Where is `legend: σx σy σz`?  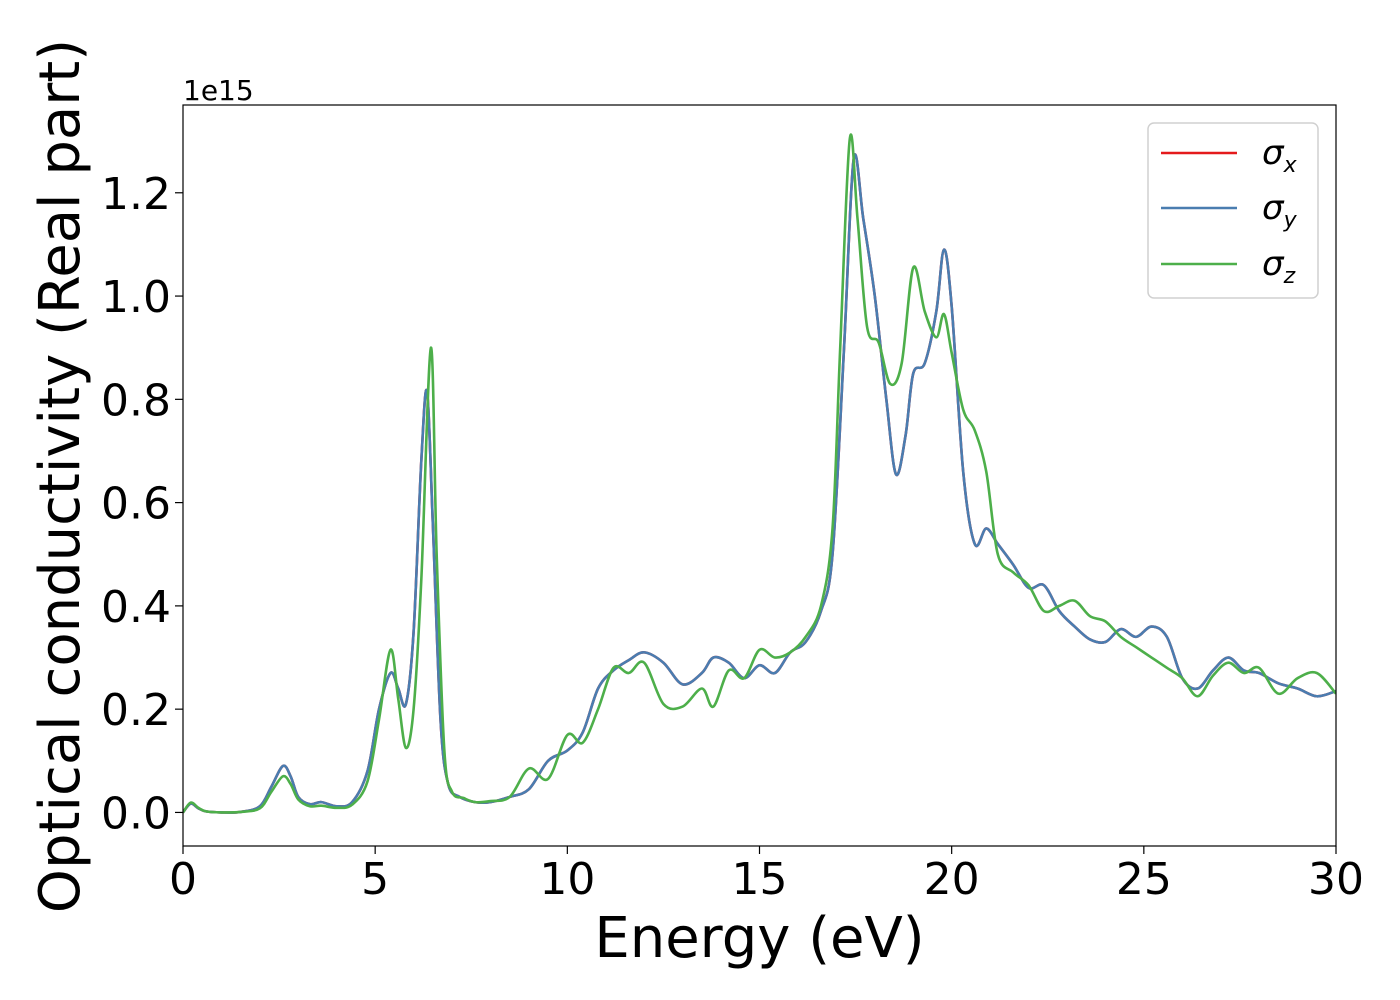
legend: σx σy σz is located at coordinates (1233, 210).